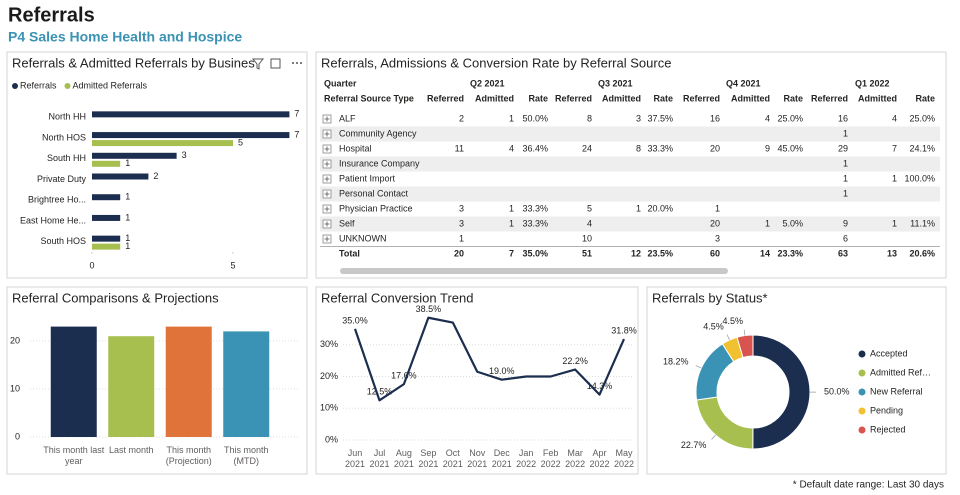  I want to click on table-cell: 5, so click(589, 208).